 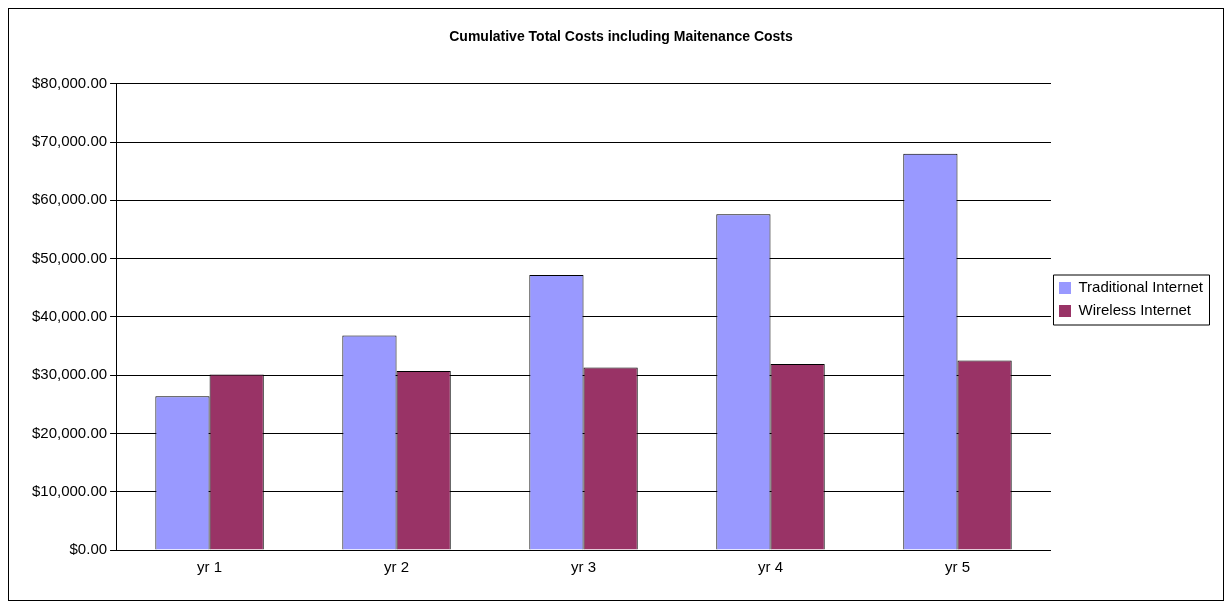 I want to click on chart-title: Cumulative Total Costs including Maitenance Costs, so click(x=621, y=36).